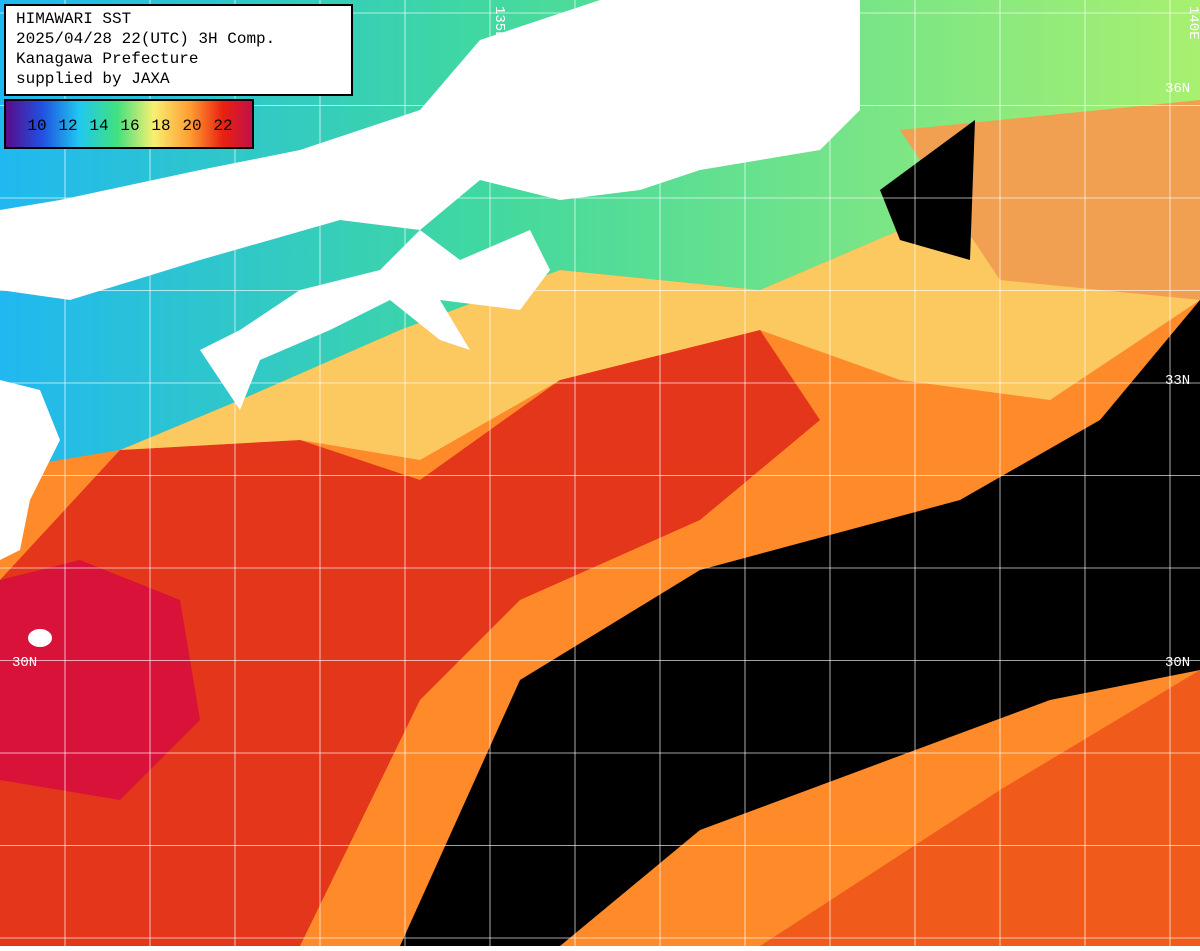 The width and height of the screenshot is (1200, 951). What do you see at coordinates (1050, 200) in the screenshot?
I see `offshore-water` at bounding box center [1050, 200].